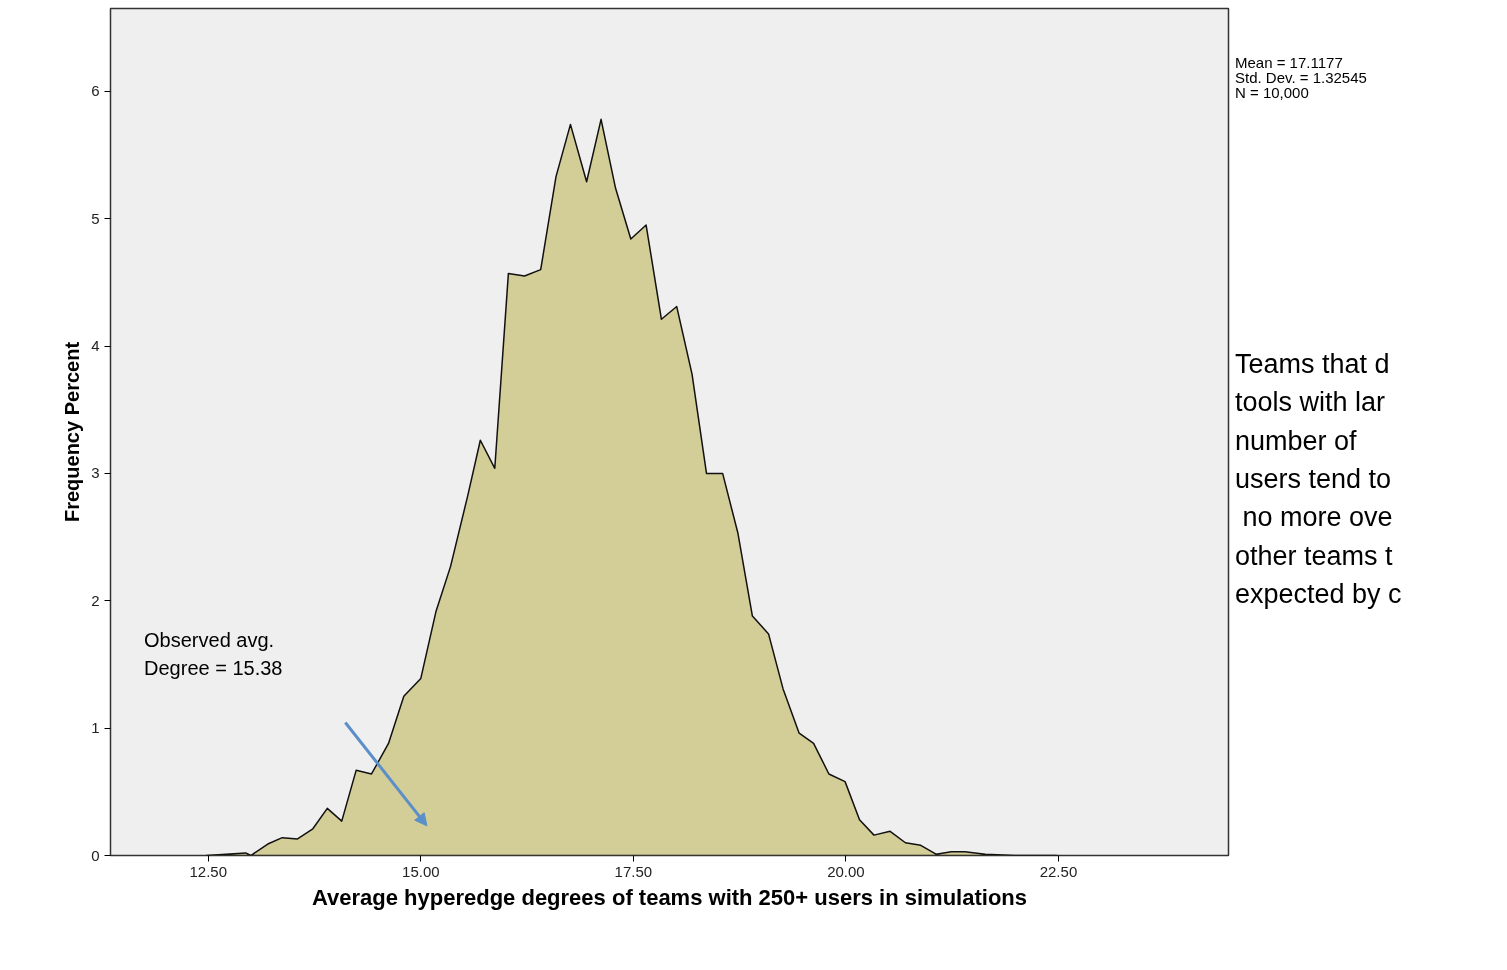 This screenshot has width=1507, height=970. I want to click on x-tick-label: 17.50, so click(633, 871).